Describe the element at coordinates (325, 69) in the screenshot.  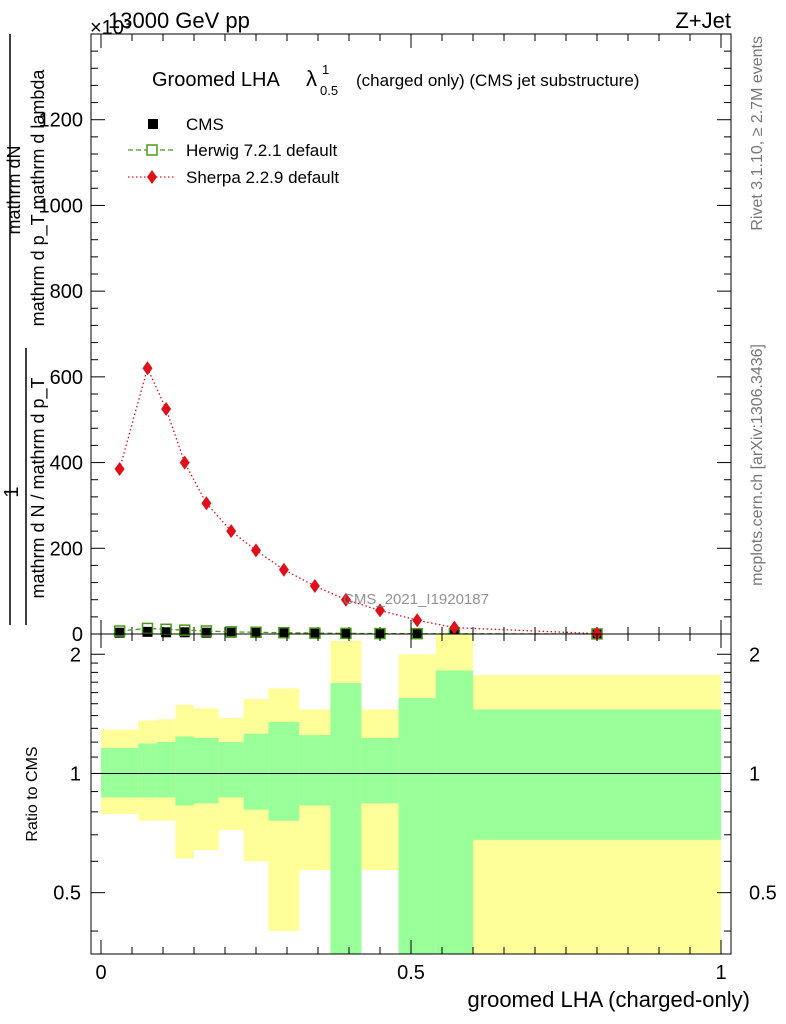
I see `plot-title-sup: 1` at that location.